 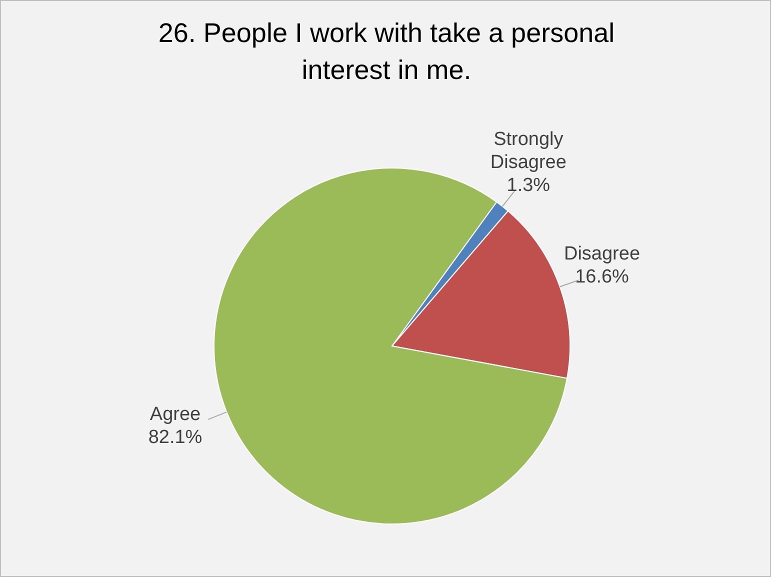 I want to click on slice-label: Disagree, so click(x=602, y=253).